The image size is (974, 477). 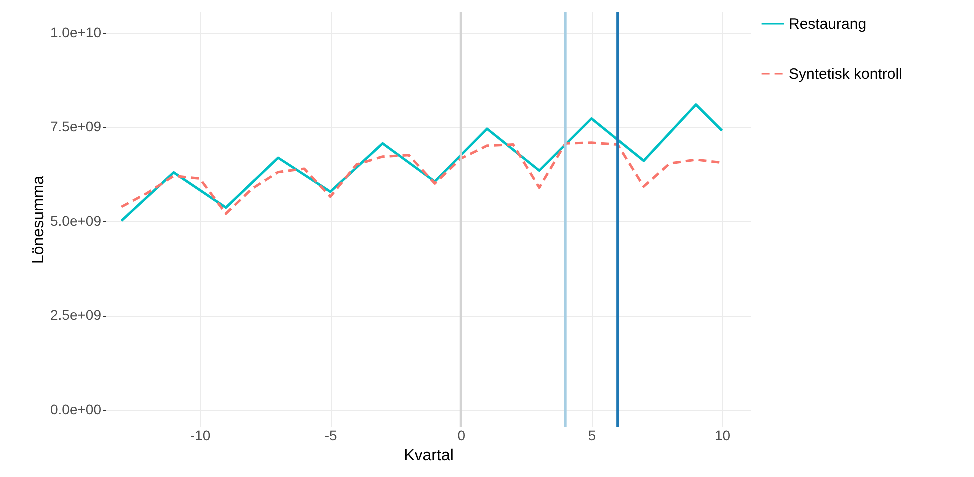 I want to click on x-tick-label: 5, so click(x=592, y=436).